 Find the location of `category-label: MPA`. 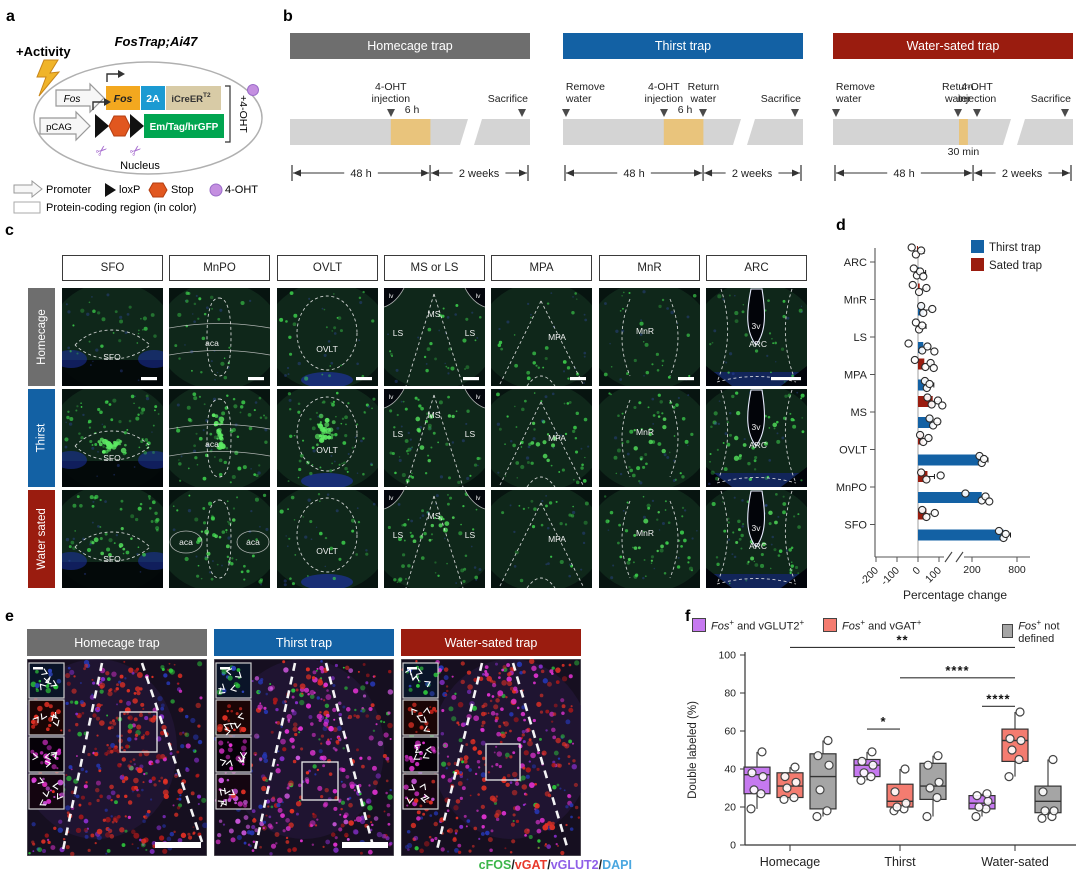

category-label: MPA is located at coordinates (856, 376).